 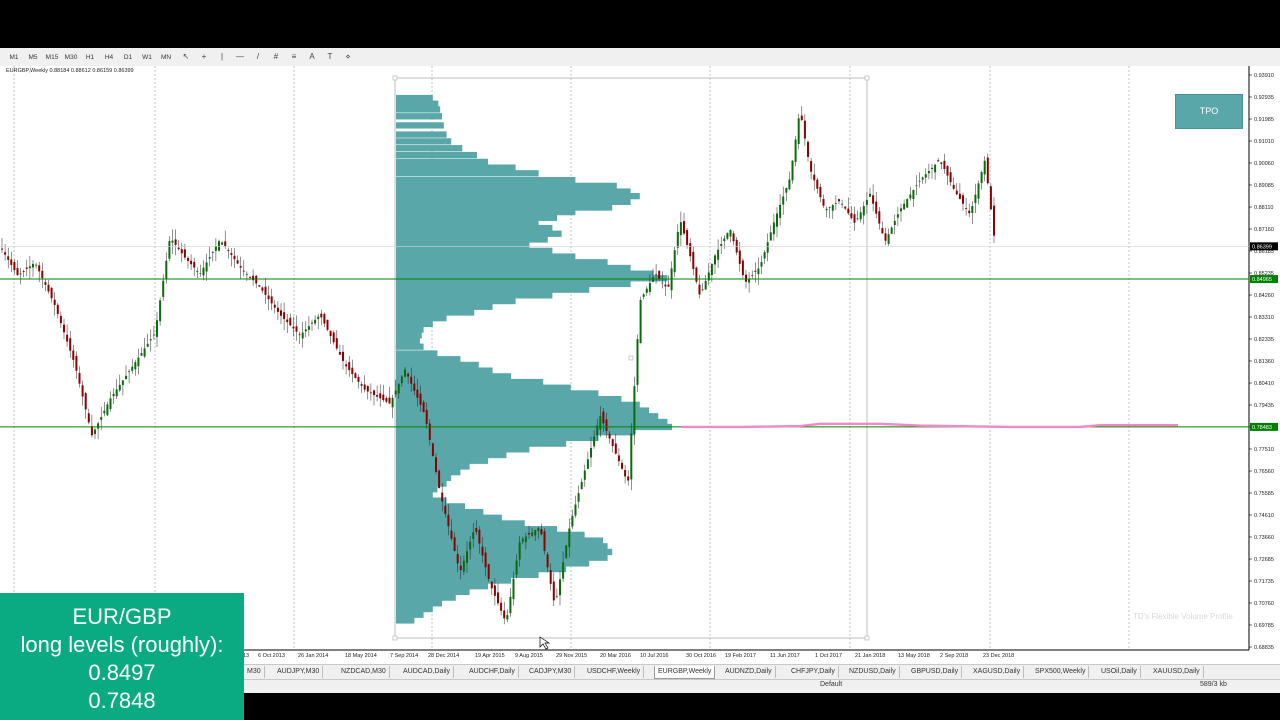 What do you see at coordinates (33, 57) in the screenshot?
I see `timeframe-m5: M5` at bounding box center [33, 57].